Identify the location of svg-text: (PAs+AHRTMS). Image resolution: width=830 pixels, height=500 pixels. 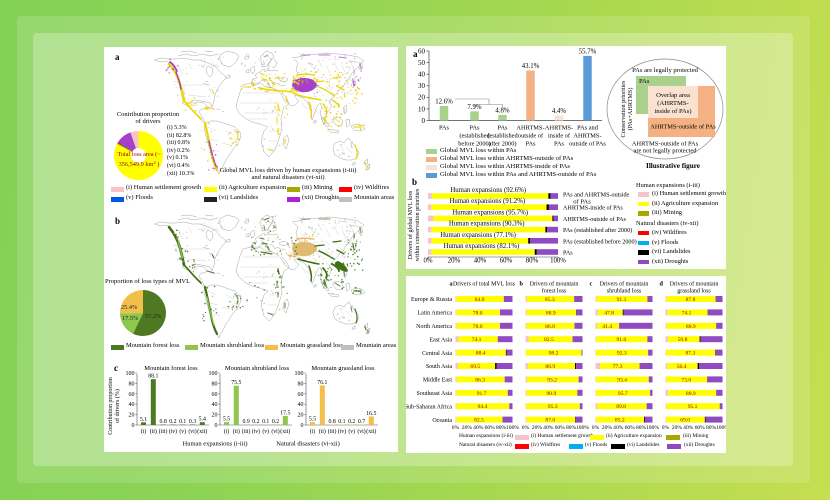
(630, 109).